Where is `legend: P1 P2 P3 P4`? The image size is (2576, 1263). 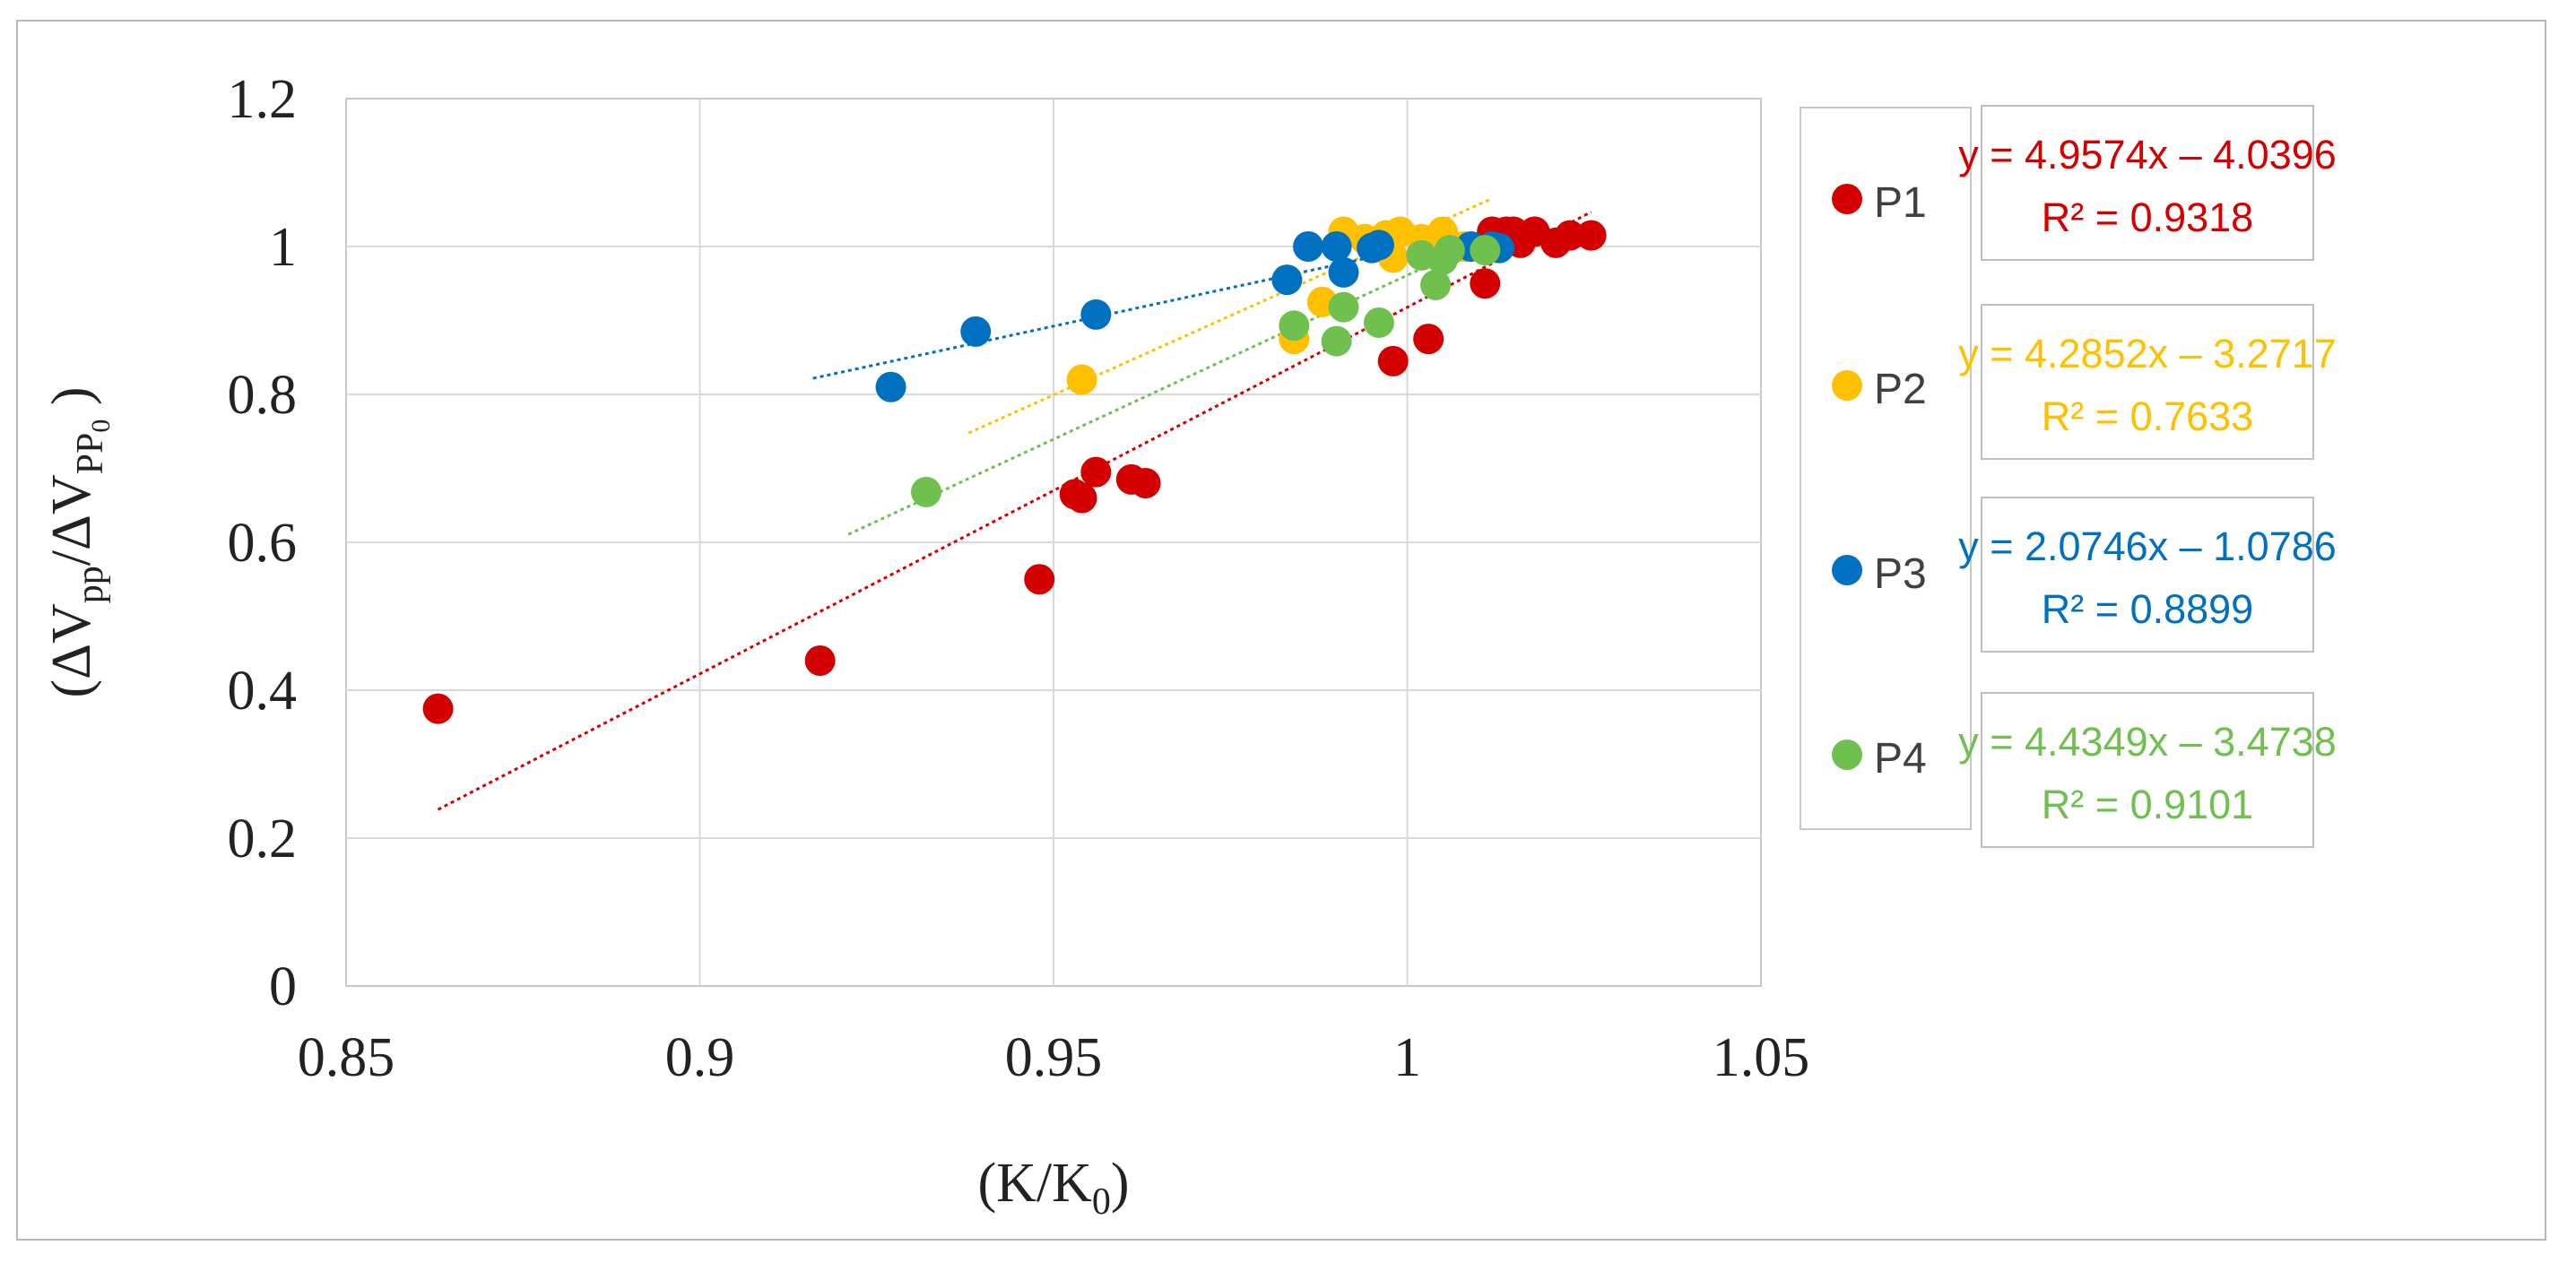 legend: P1 P2 P3 P4 is located at coordinates (1880, 481).